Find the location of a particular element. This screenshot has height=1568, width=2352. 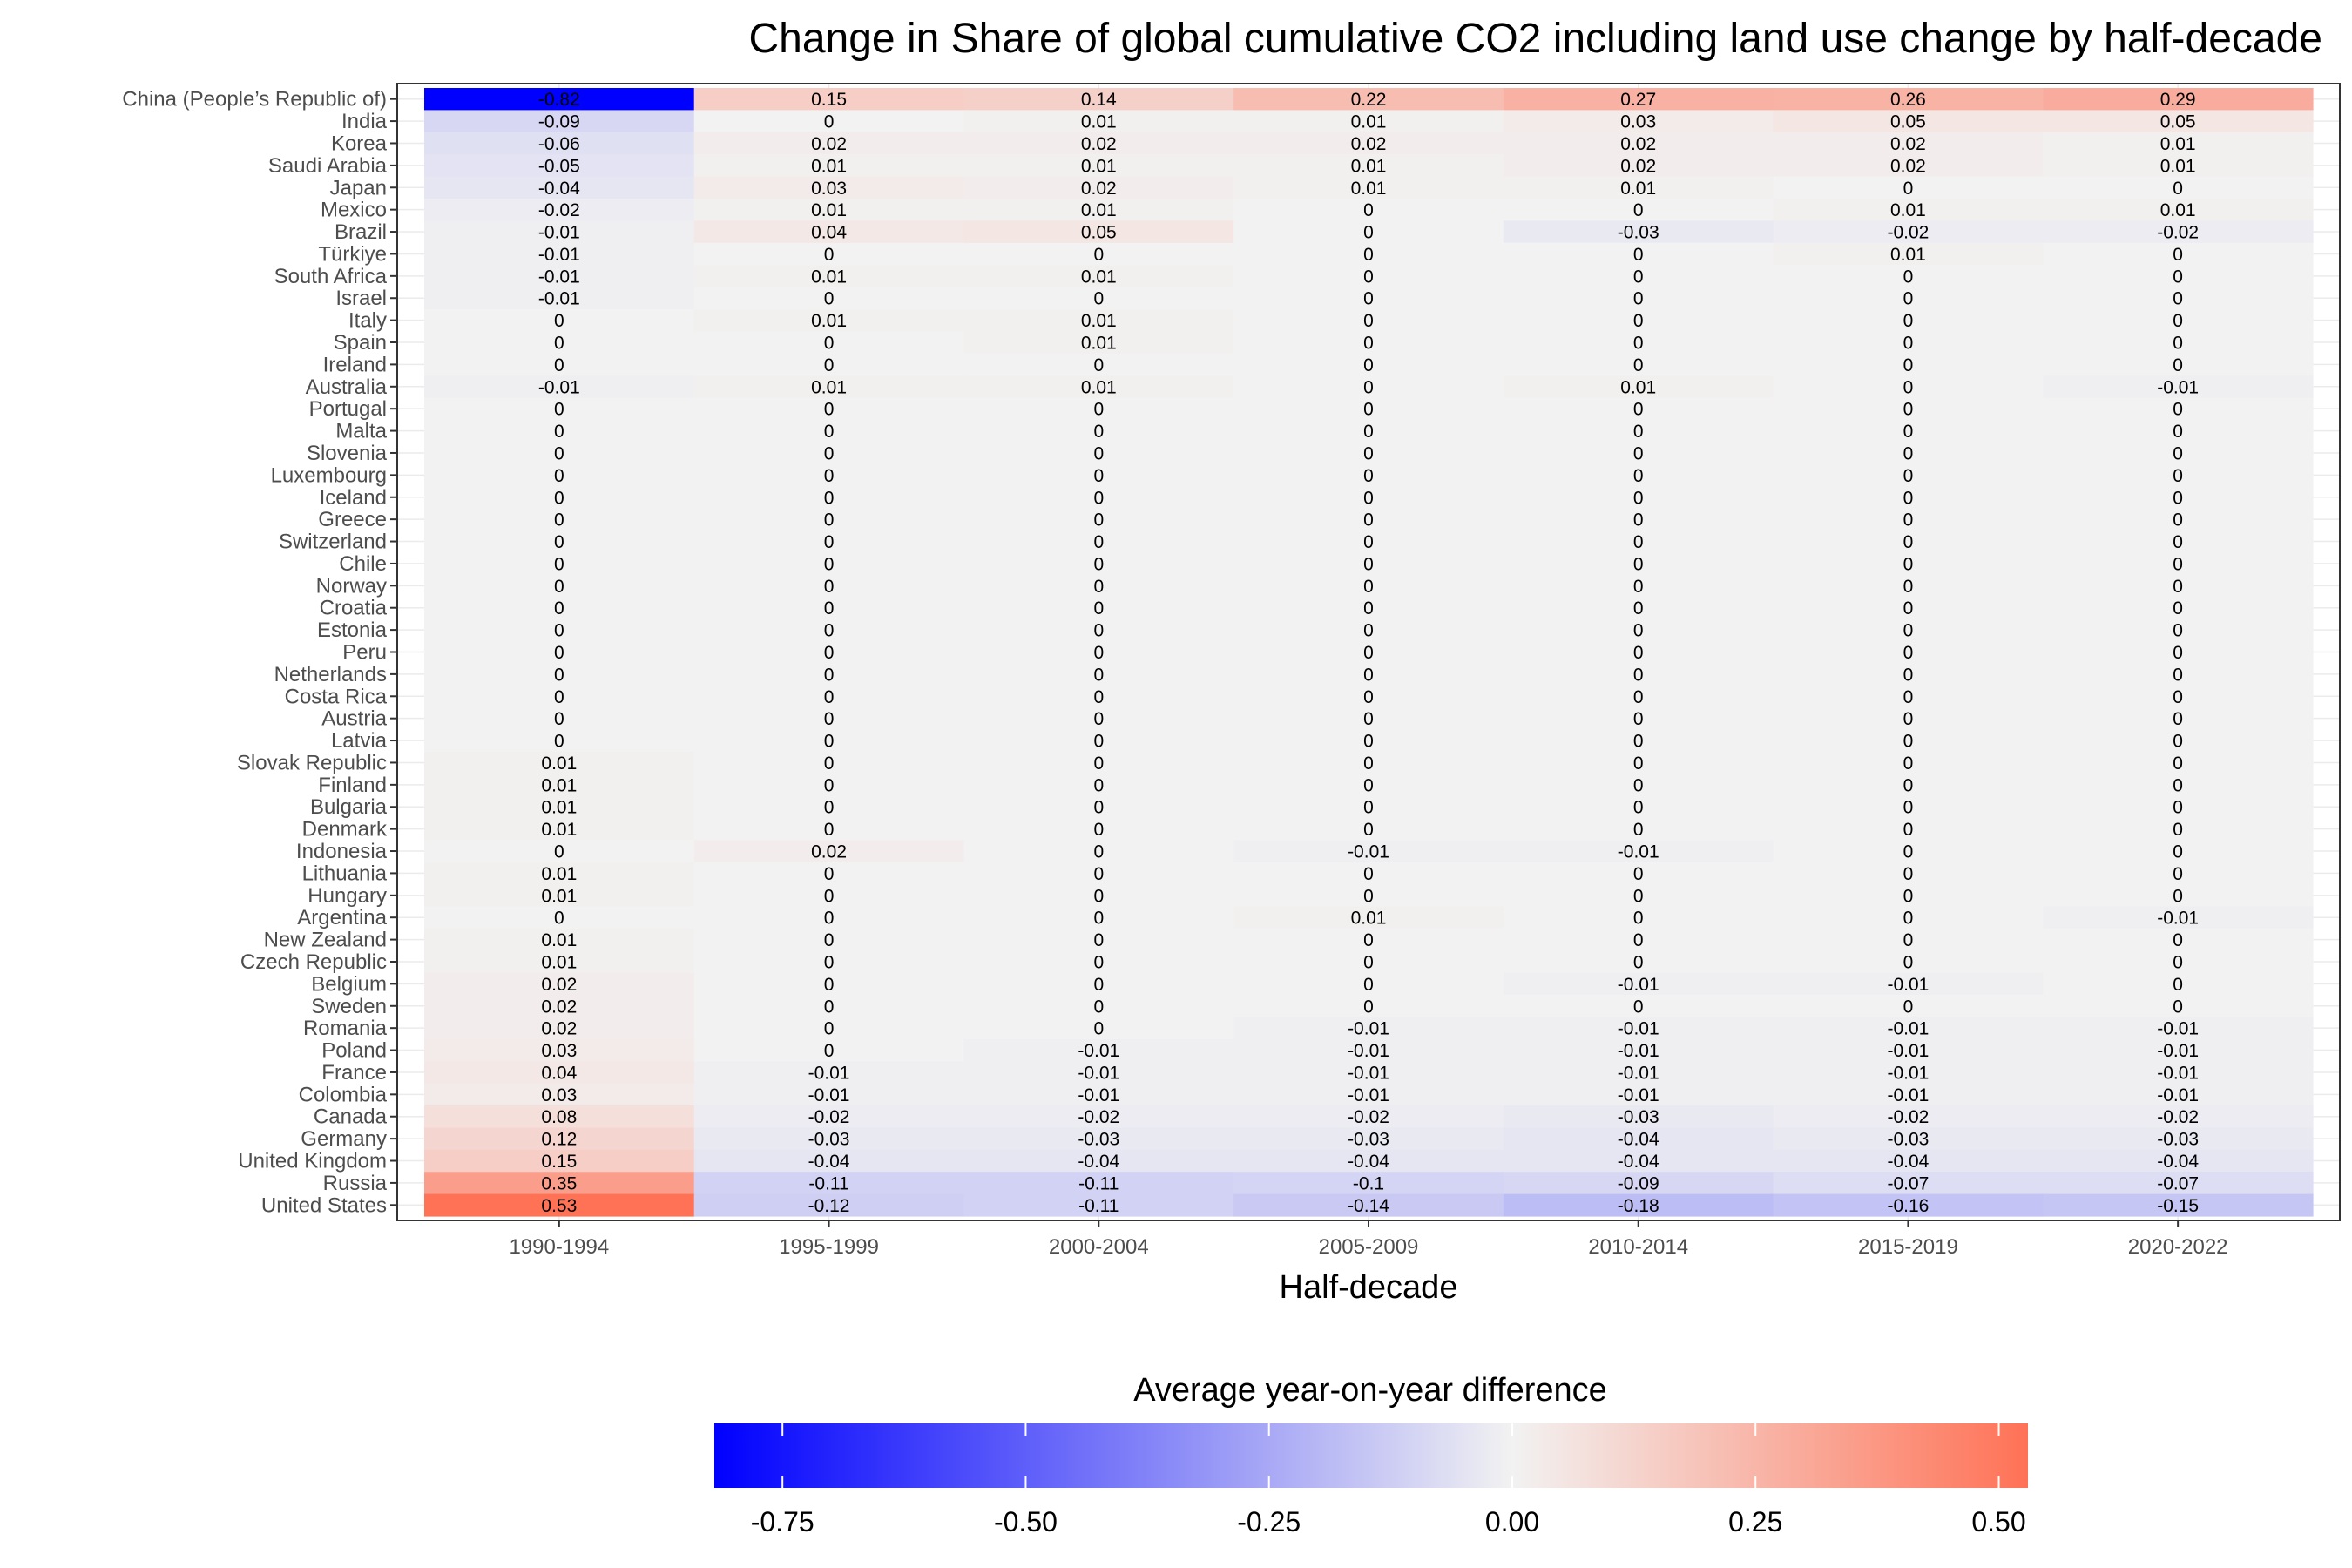

cell-value-label: -0.05 is located at coordinates (559, 166).